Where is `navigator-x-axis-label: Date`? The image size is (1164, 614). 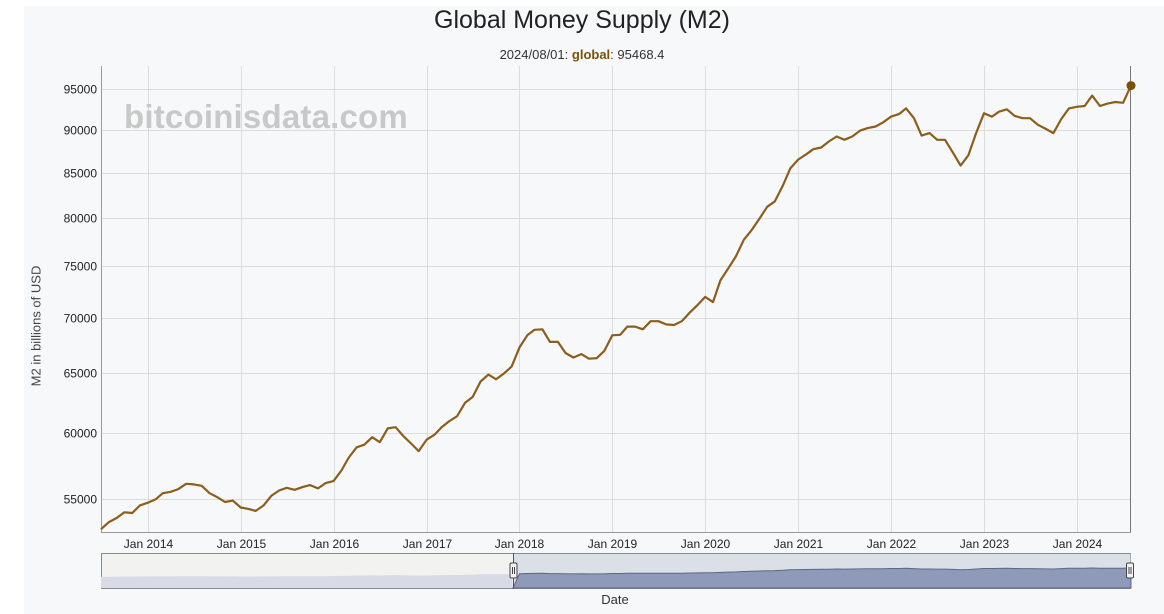
navigator-x-axis-label: Date is located at coordinates (615, 599).